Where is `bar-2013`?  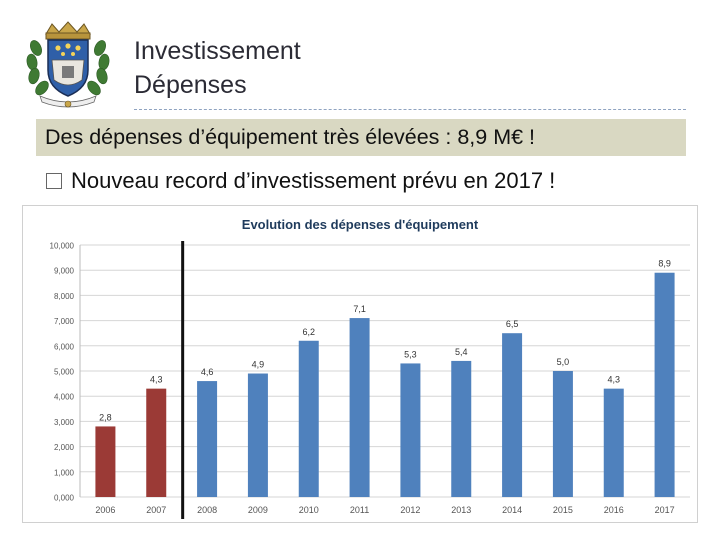
bar-2013 is located at coordinates (461, 428).